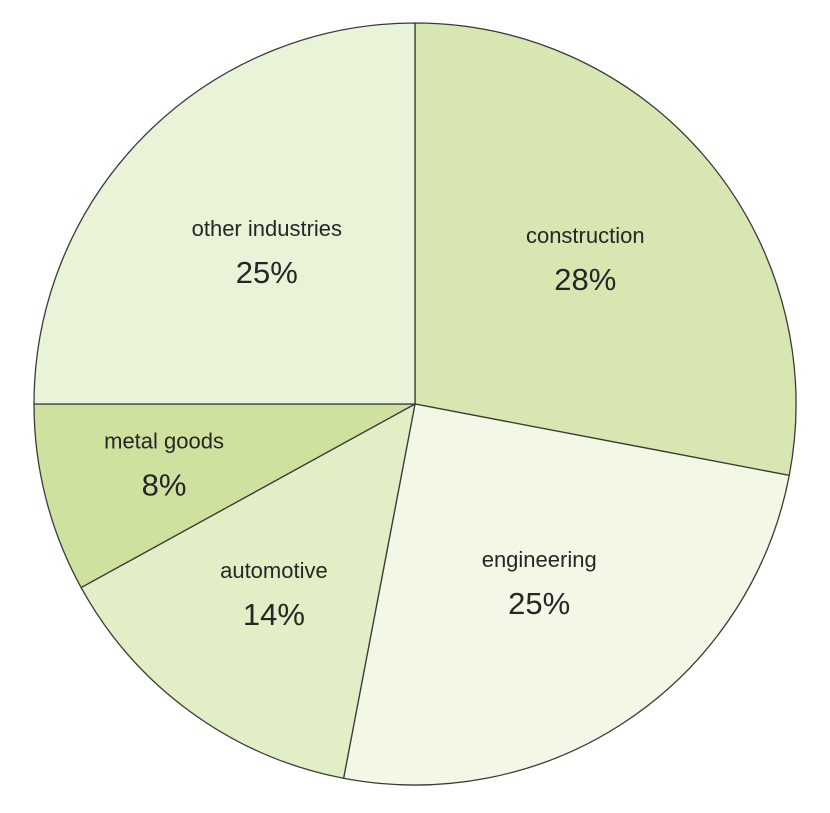  I want to click on slice-label-construction: construction, so click(585, 235).